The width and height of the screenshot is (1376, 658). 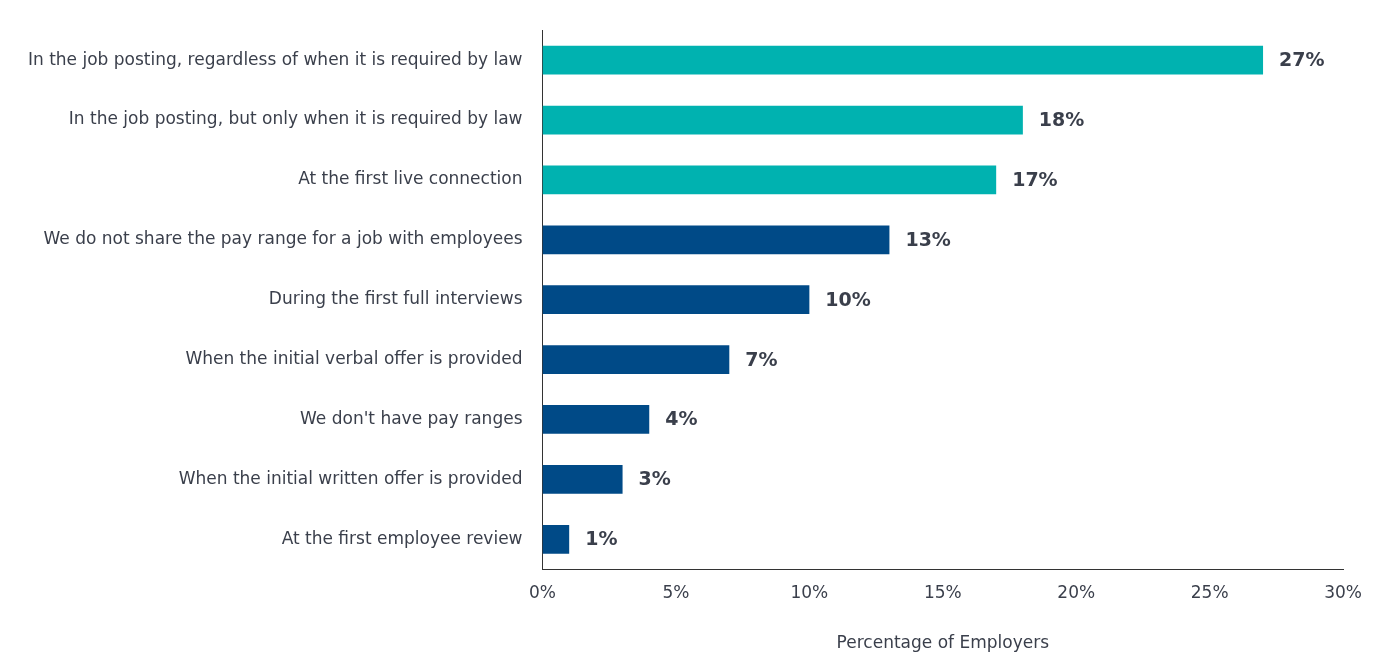 I want to click on x-tick-label: 30%, so click(x=1343, y=591).